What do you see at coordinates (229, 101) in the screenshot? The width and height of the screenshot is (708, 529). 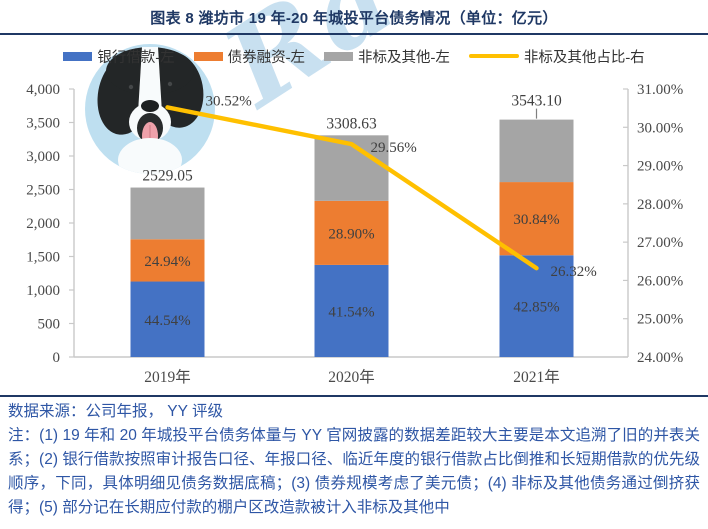 I see `ratio-line-label: 30.52%` at bounding box center [229, 101].